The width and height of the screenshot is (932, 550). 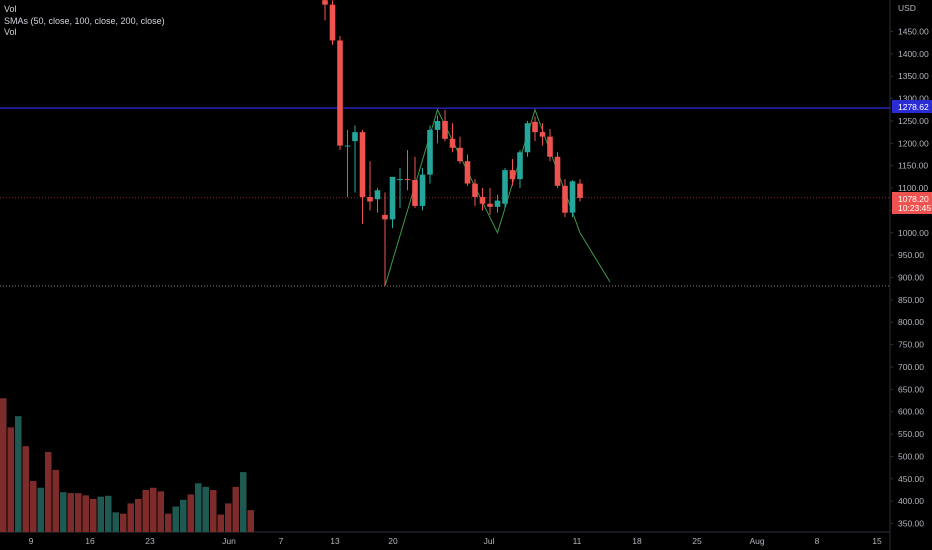 I want to click on x-tick-label: 15, so click(x=877, y=541).